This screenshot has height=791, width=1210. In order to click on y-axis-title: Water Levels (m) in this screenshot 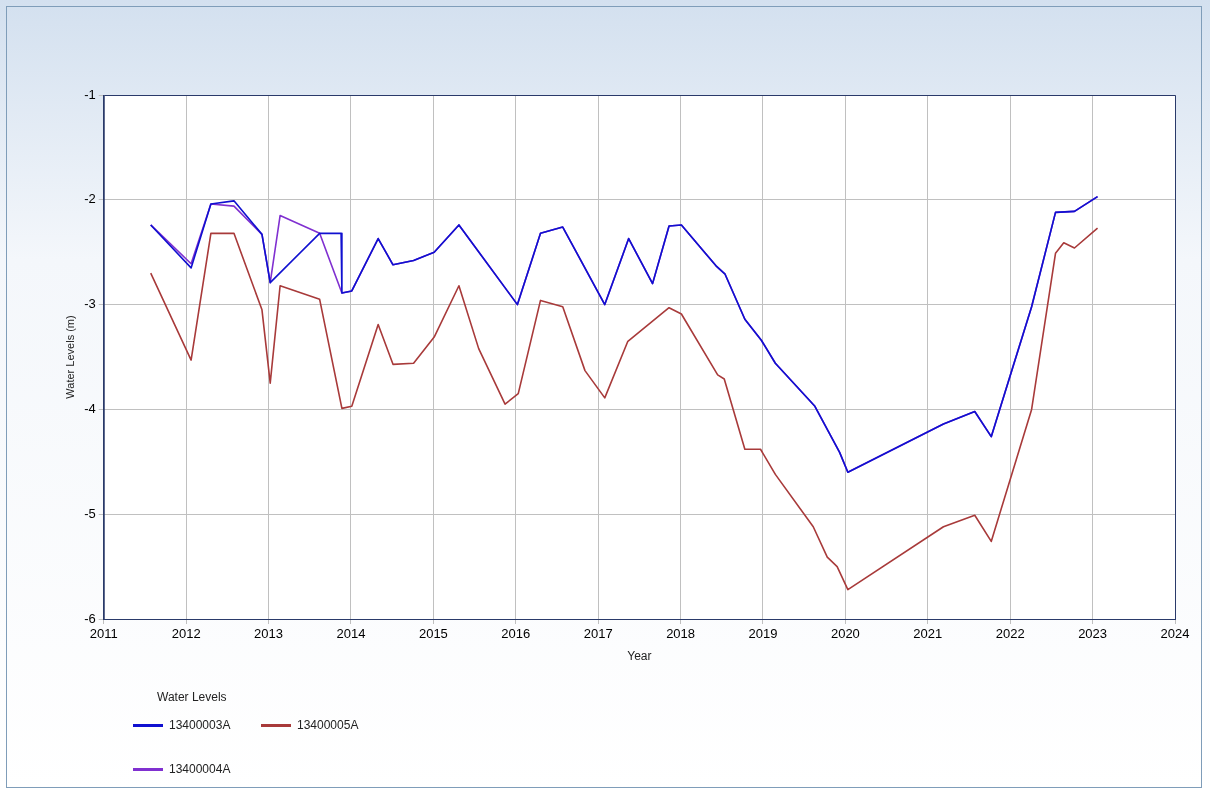, I will do `click(69, 357)`.